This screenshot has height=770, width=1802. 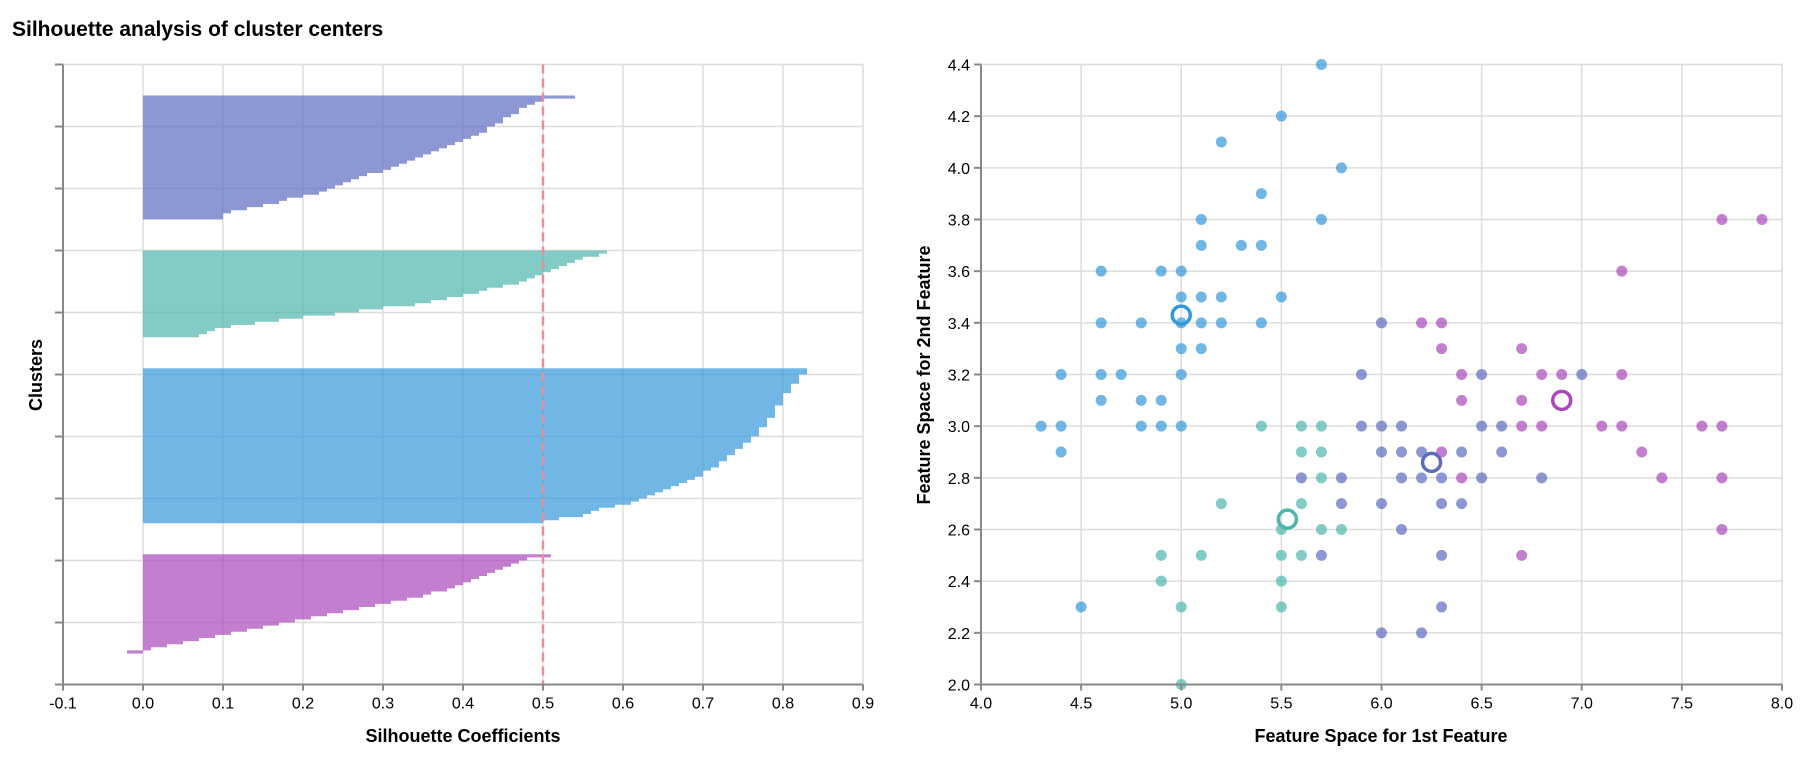 What do you see at coordinates (143, 704) in the screenshot?
I see `x-tick-label: 0.0` at bounding box center [143, 704].